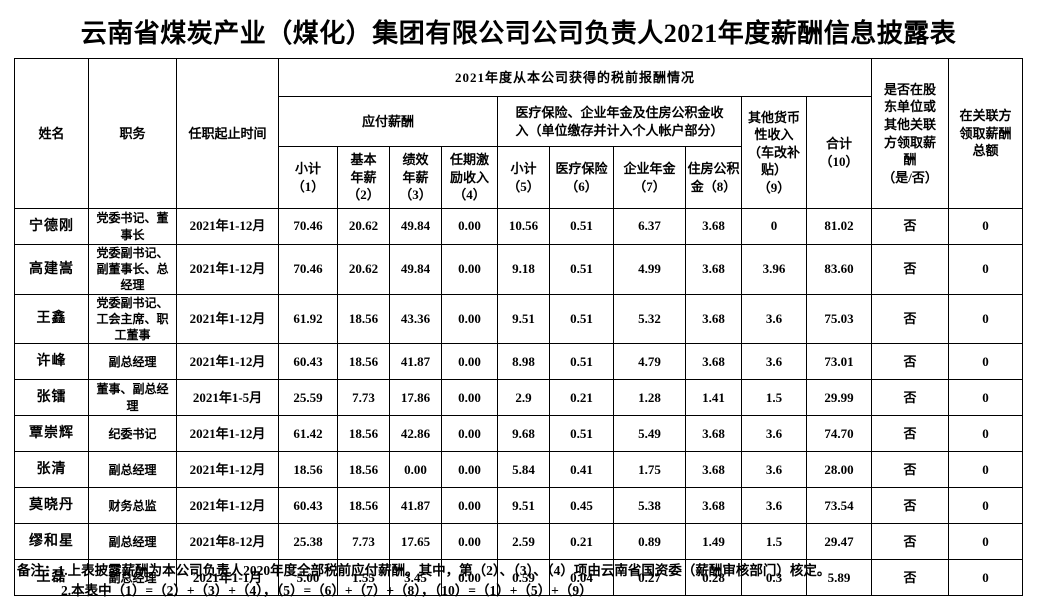  I want to click on cell-enterprise-annuity-7: 1.75, so click(649, 470).